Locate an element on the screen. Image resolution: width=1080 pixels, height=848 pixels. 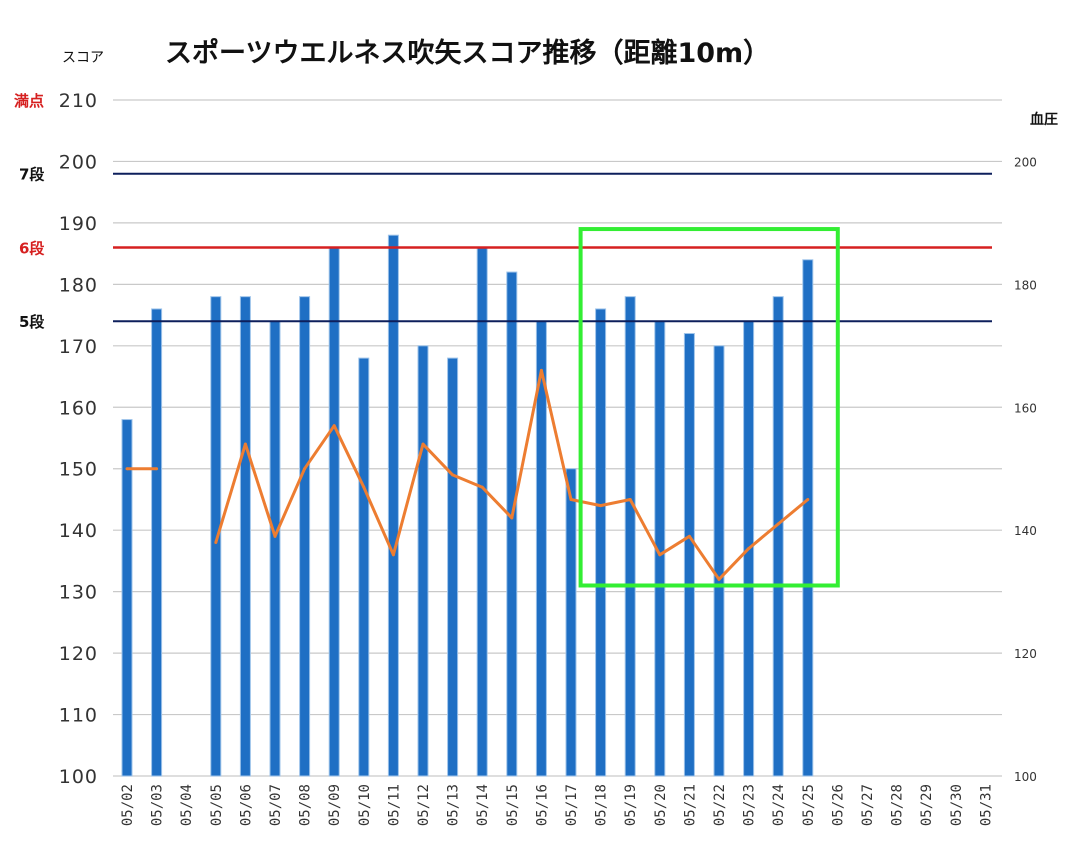
x-tick-label: 05/31 is located at coordinates (986, 805).